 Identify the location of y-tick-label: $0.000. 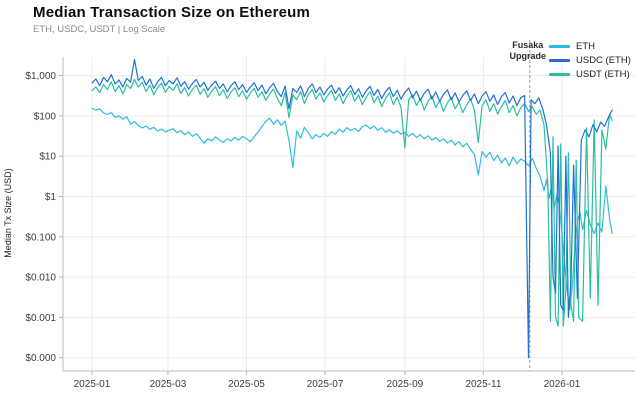
(40, 358).